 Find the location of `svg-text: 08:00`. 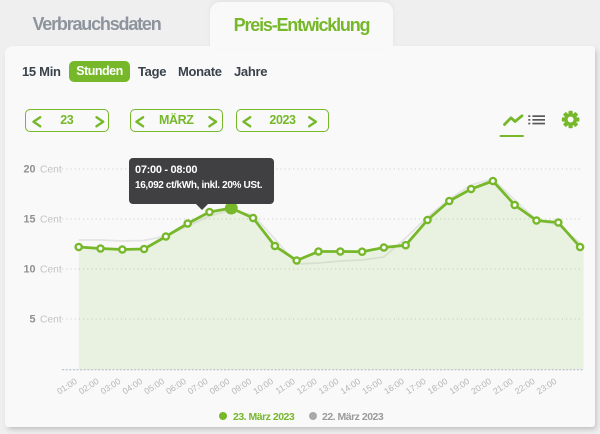

svg-text: 08:00 is located at coordinates (220, 386).